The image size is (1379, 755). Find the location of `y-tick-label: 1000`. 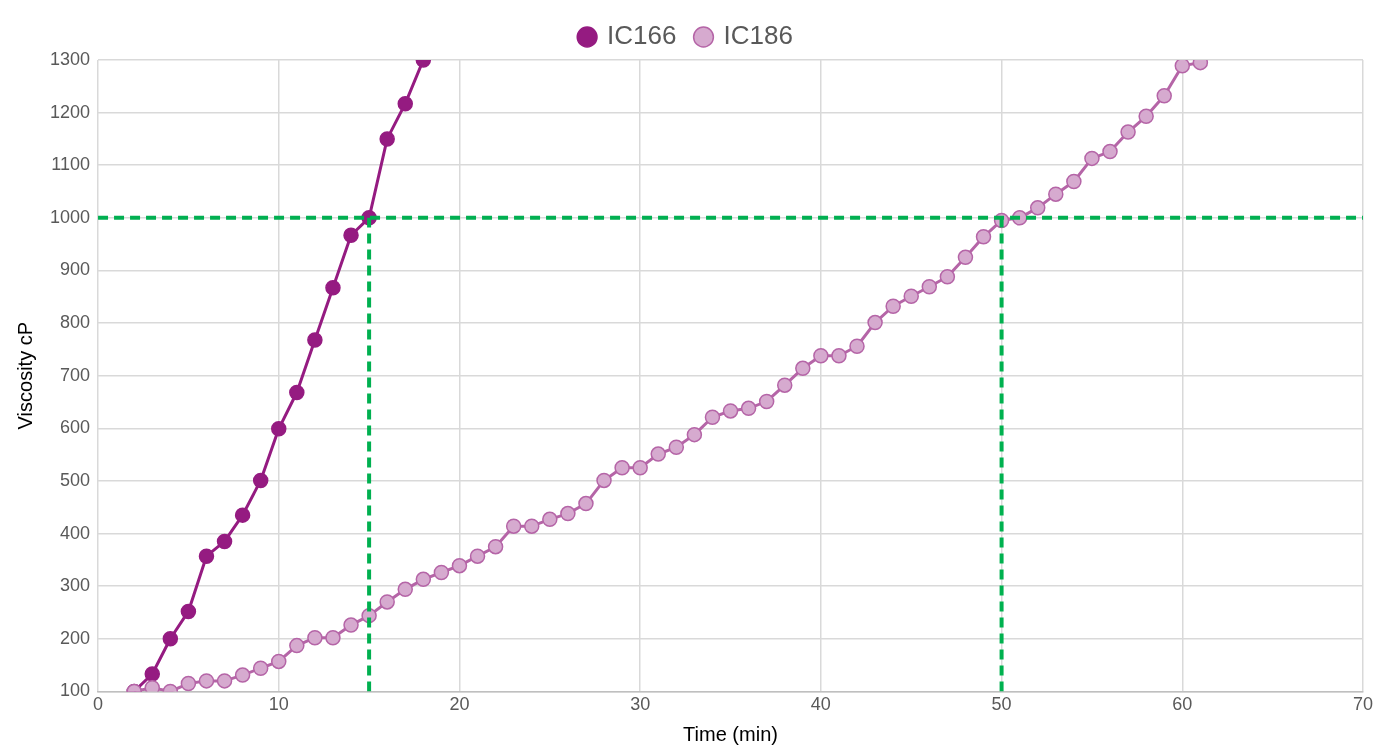

y-tick-label: 1000 is located at coordinates (70, 216).